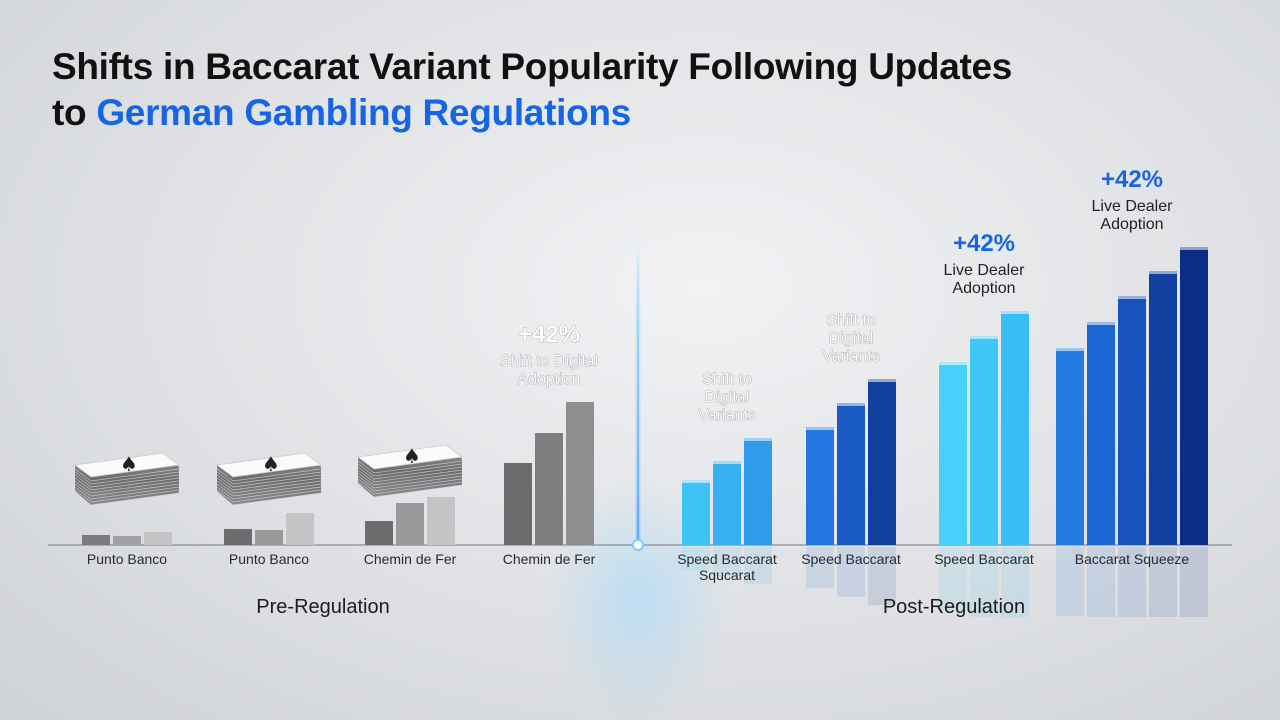 The height and width of the screenshot is (720, 1280). I want to click on divider-axis-node, so click(638, 545).